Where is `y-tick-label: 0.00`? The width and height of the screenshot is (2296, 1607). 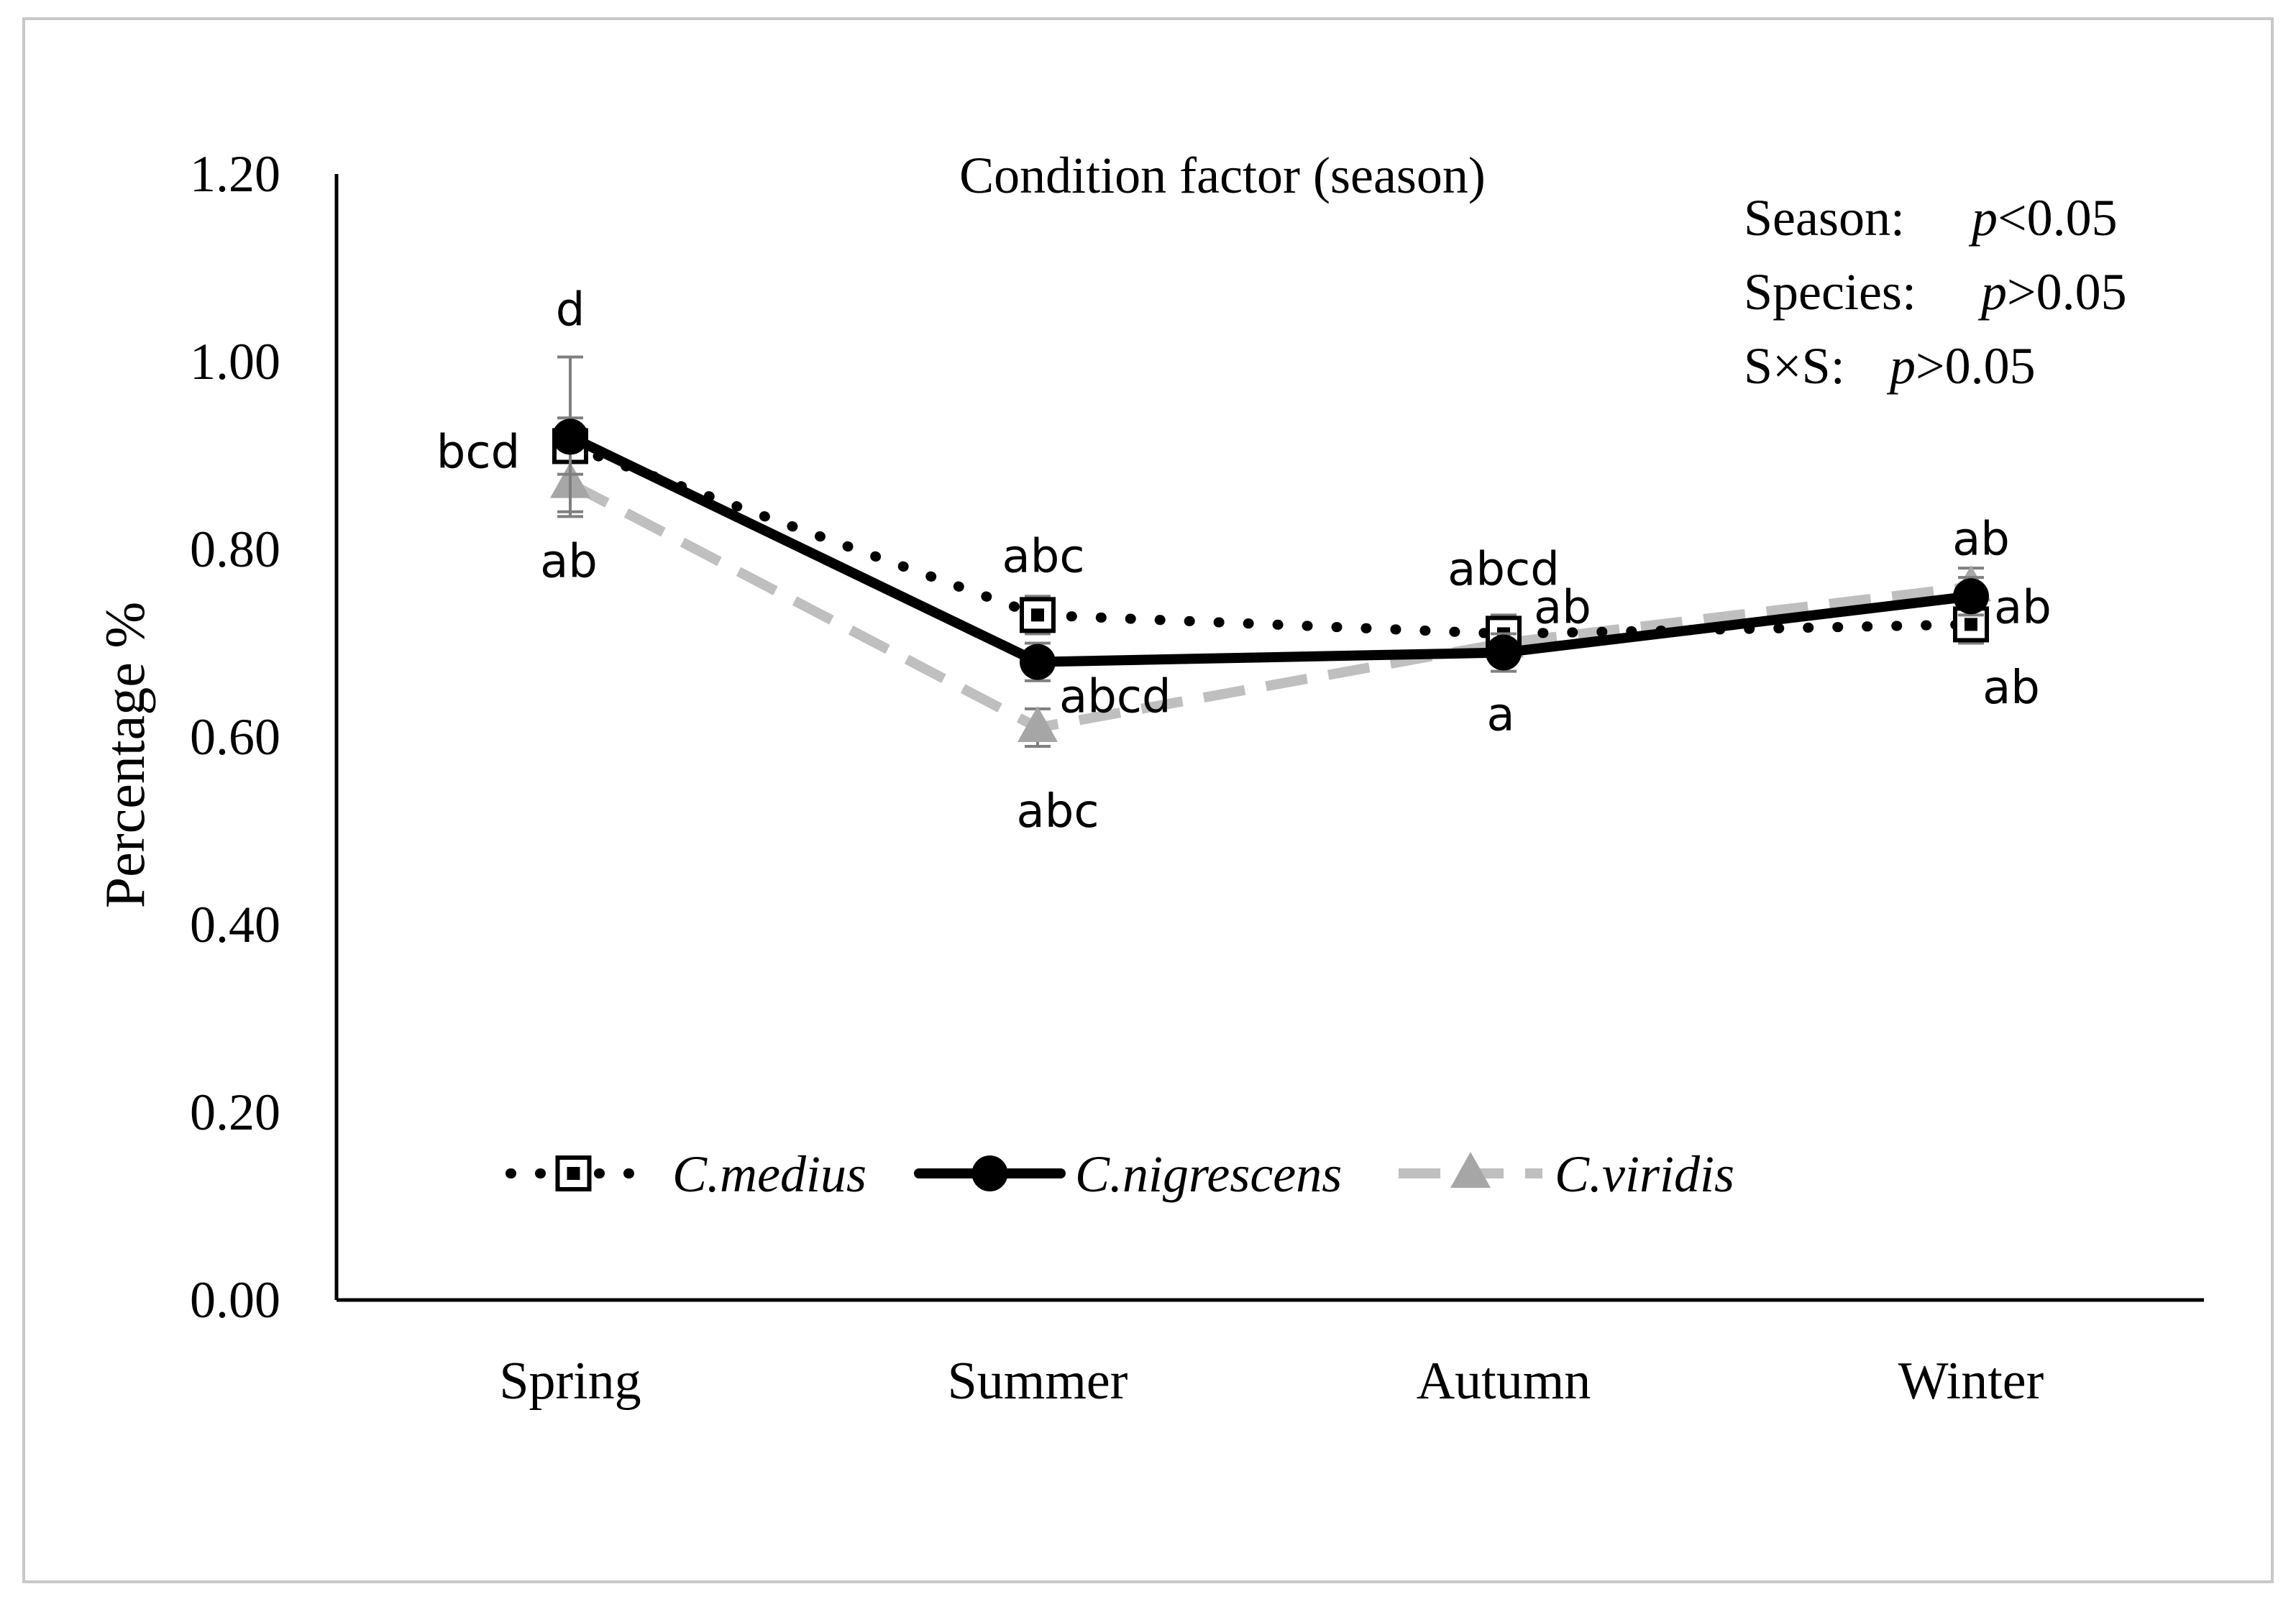
y-tick-label: 0.00 is located at coordinates (235, 1300).